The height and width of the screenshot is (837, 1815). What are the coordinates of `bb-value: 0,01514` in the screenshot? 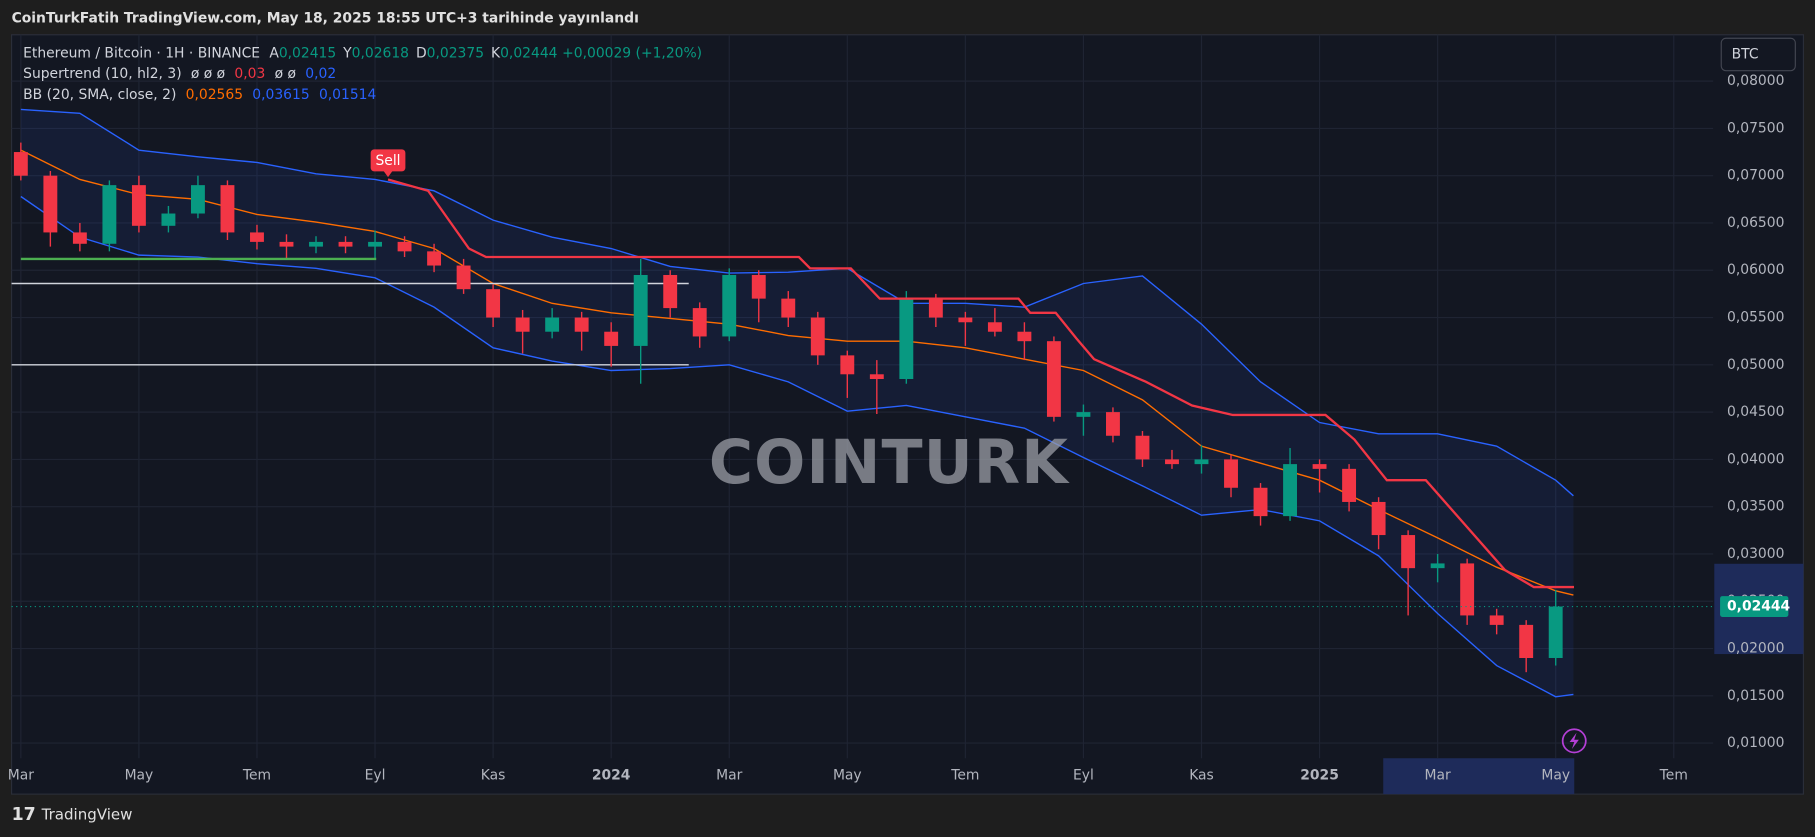 It's located at (348, 95).